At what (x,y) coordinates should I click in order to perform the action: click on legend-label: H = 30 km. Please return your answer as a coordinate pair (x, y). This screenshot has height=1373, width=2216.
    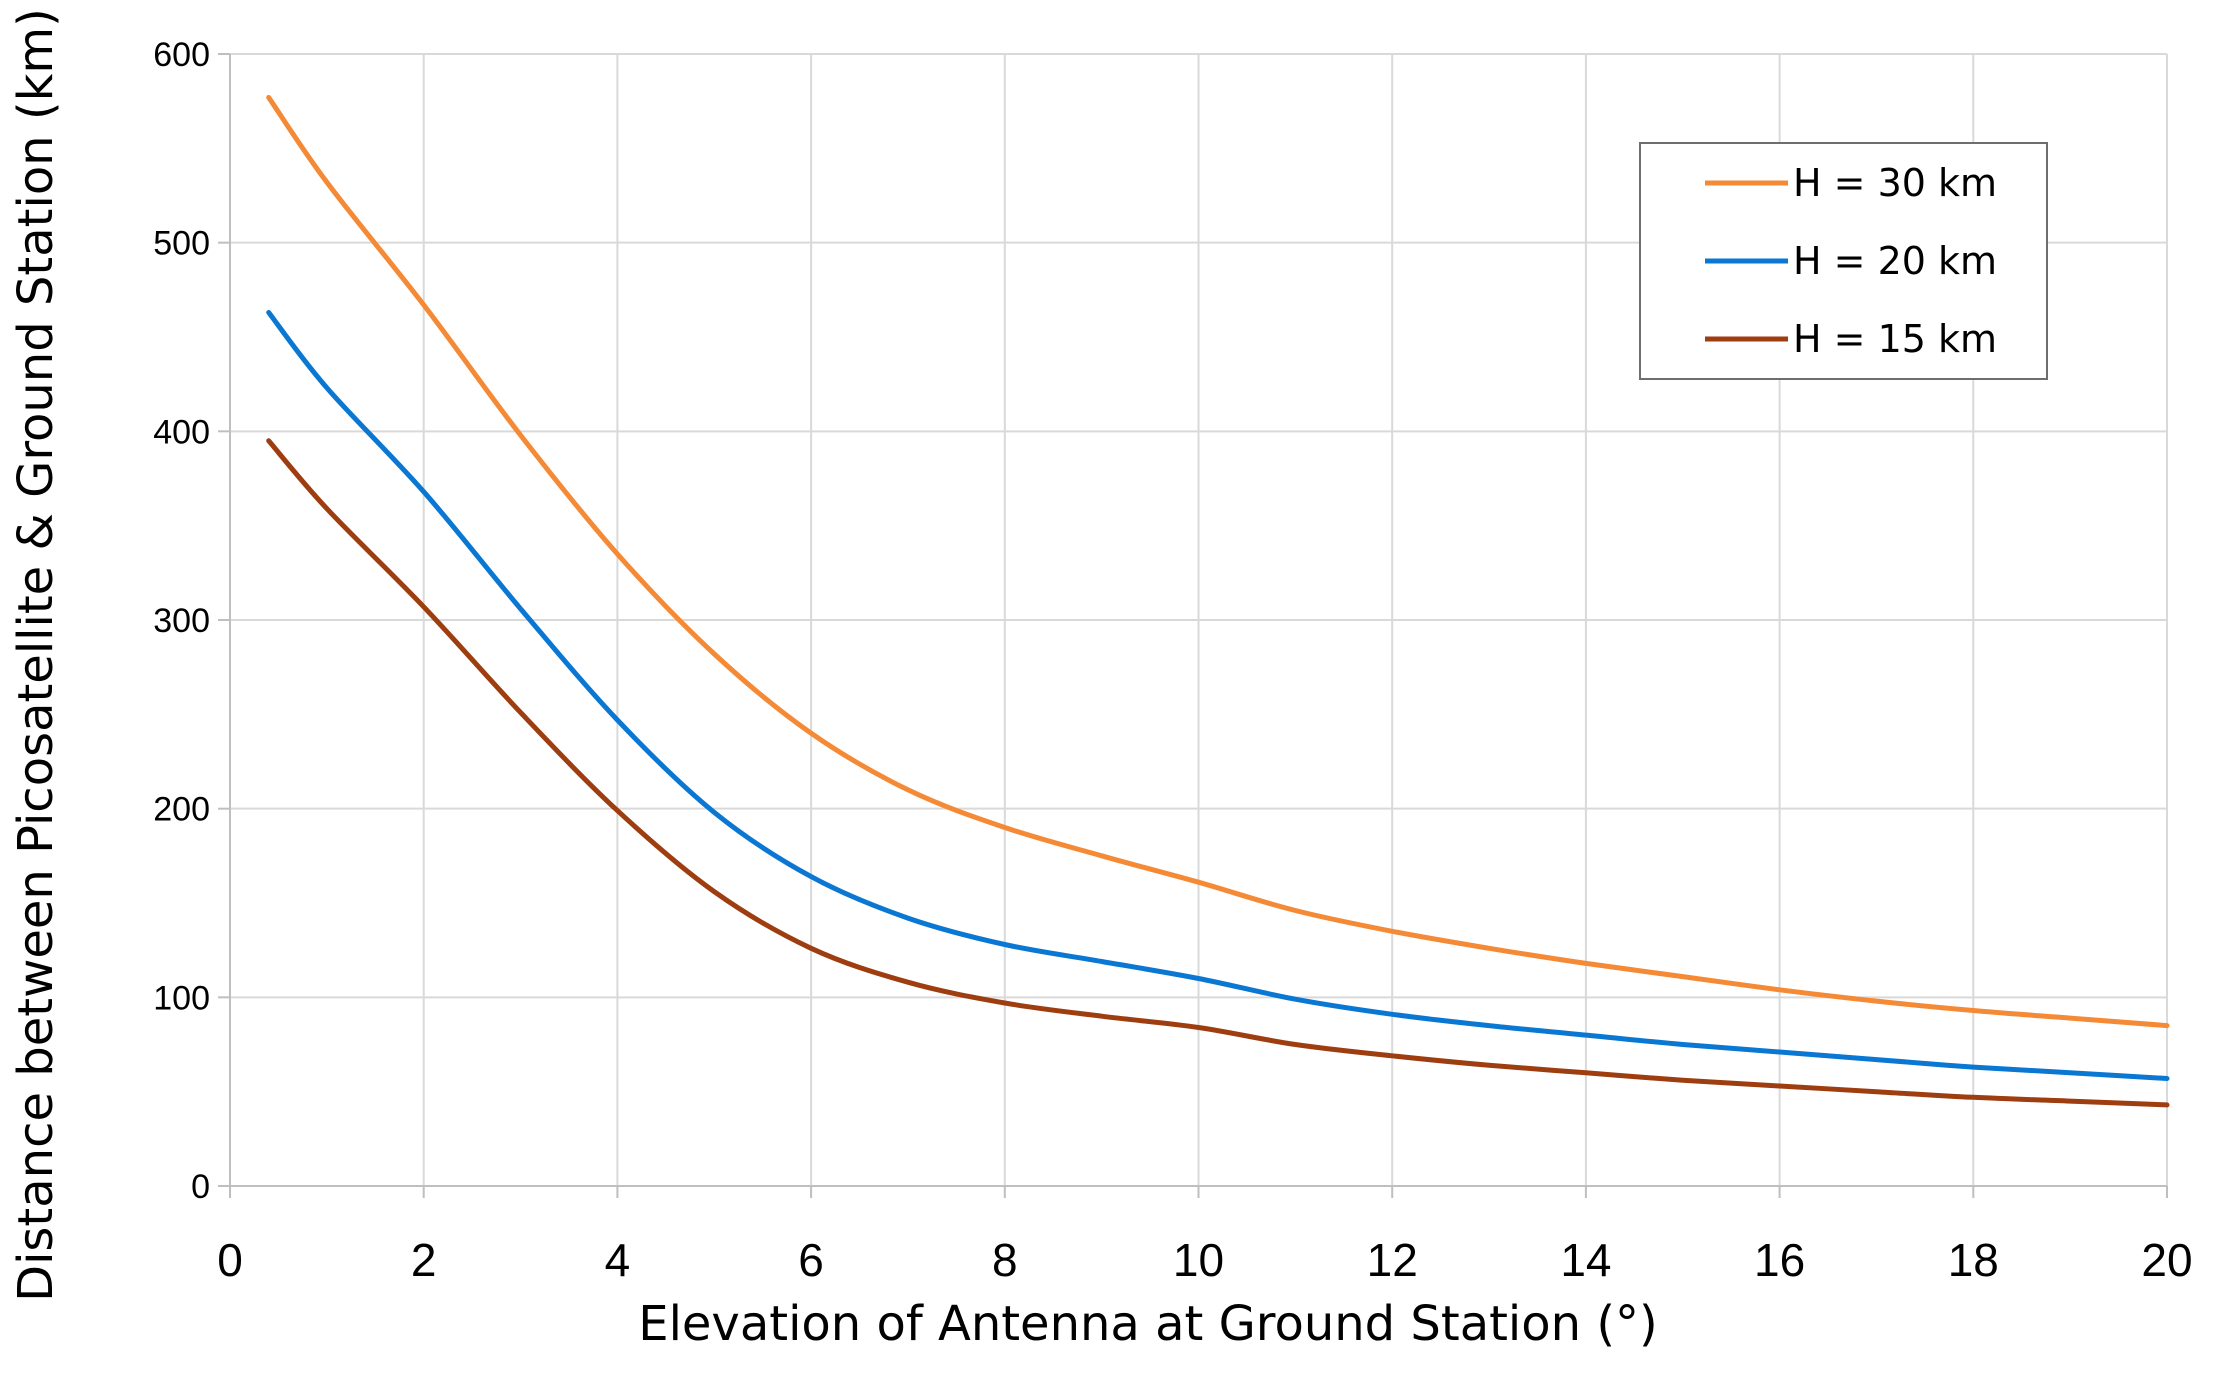
    Looking at the image, I should click on (1895, 183).